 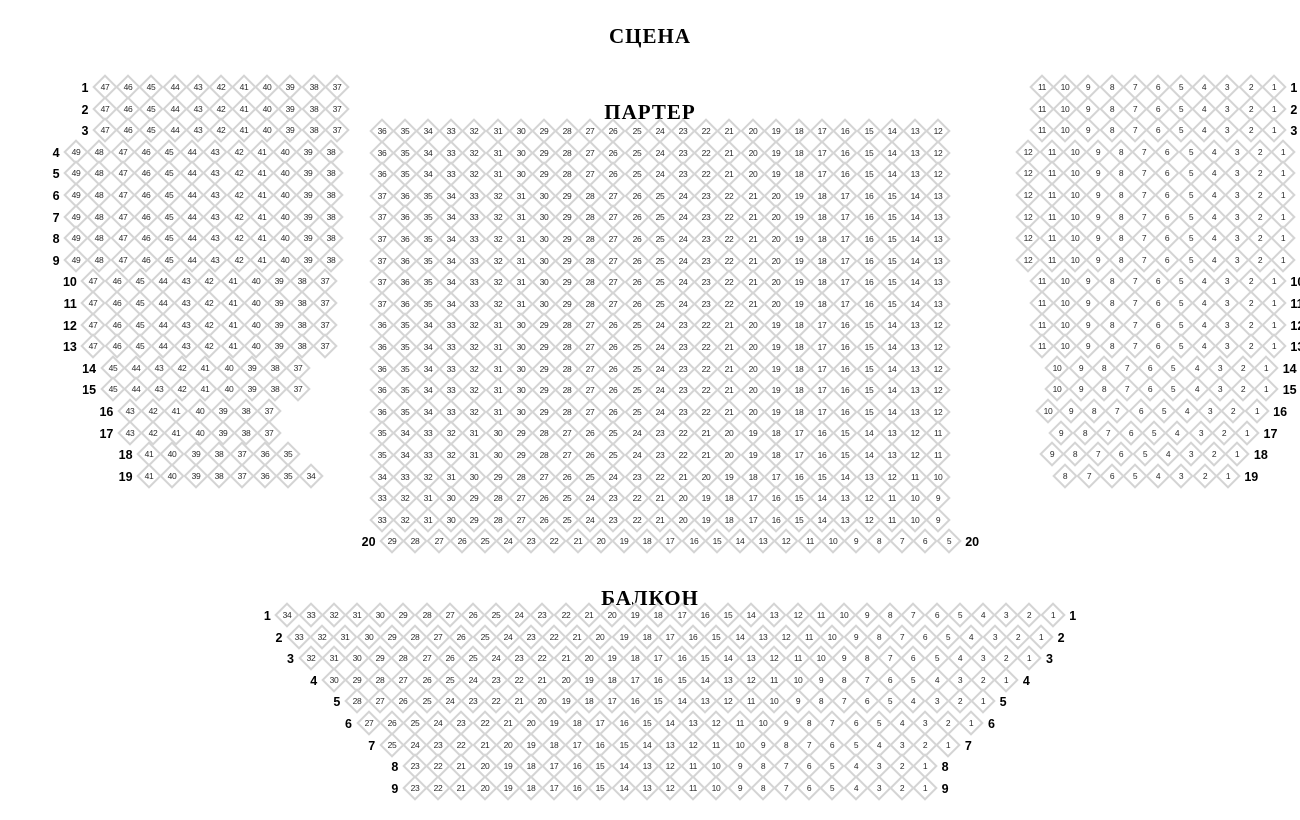 What do you see at coordinates (844, 615) in the screenshot?
I see `seat: 10` at bounding box center [844, 615].